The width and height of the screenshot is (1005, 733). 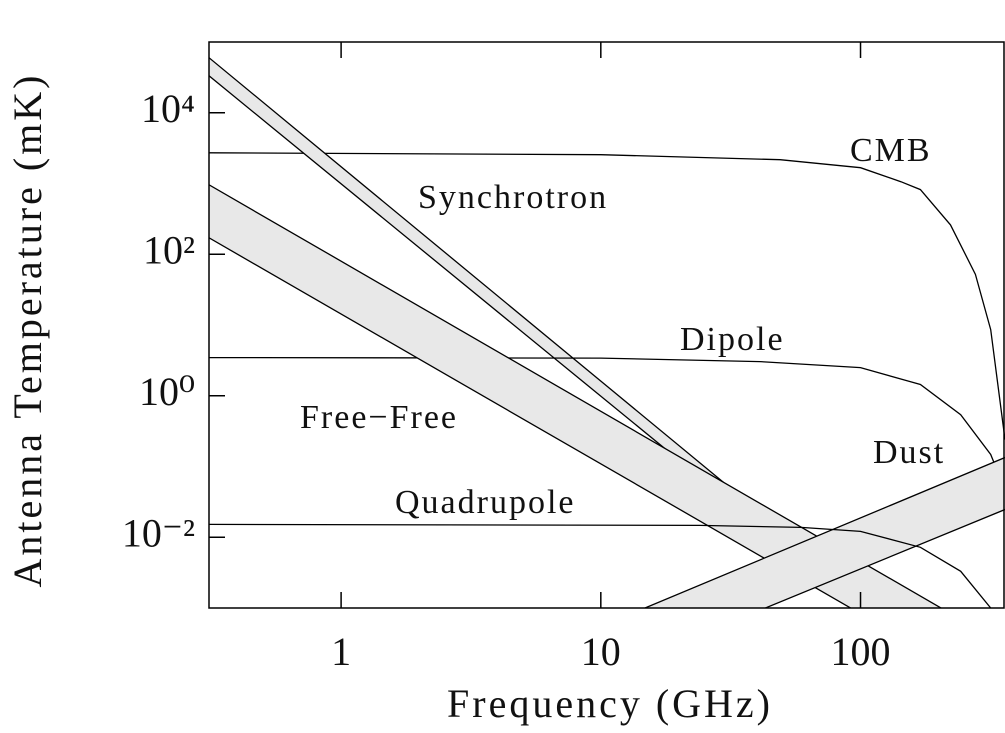 What do you see at coordinates (341, 651) in the screenshot?
I see `x-tick-label: 1` at bounding box center [341, 651].